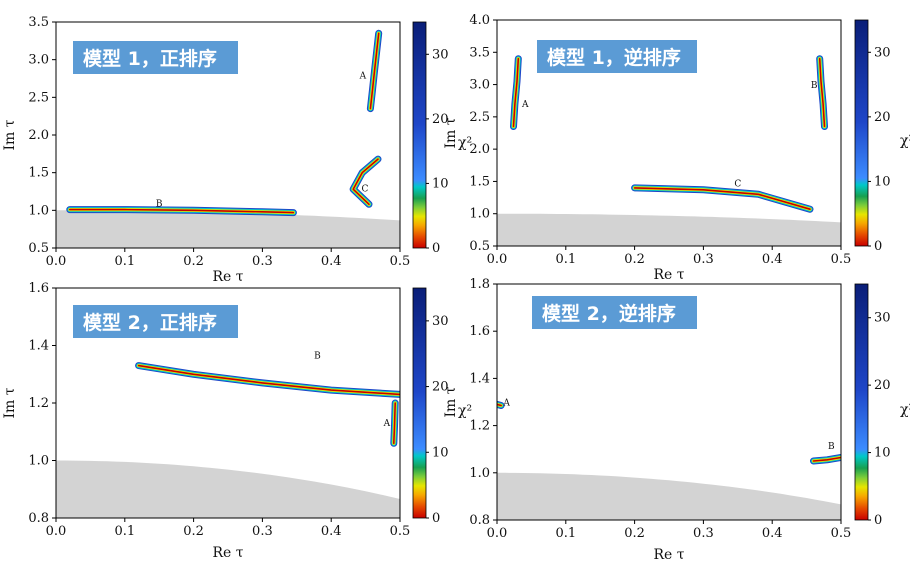 The width and height of the screenshot is (910, 563). I want to click on y-tick-label: 2.5, so click(38, 97).